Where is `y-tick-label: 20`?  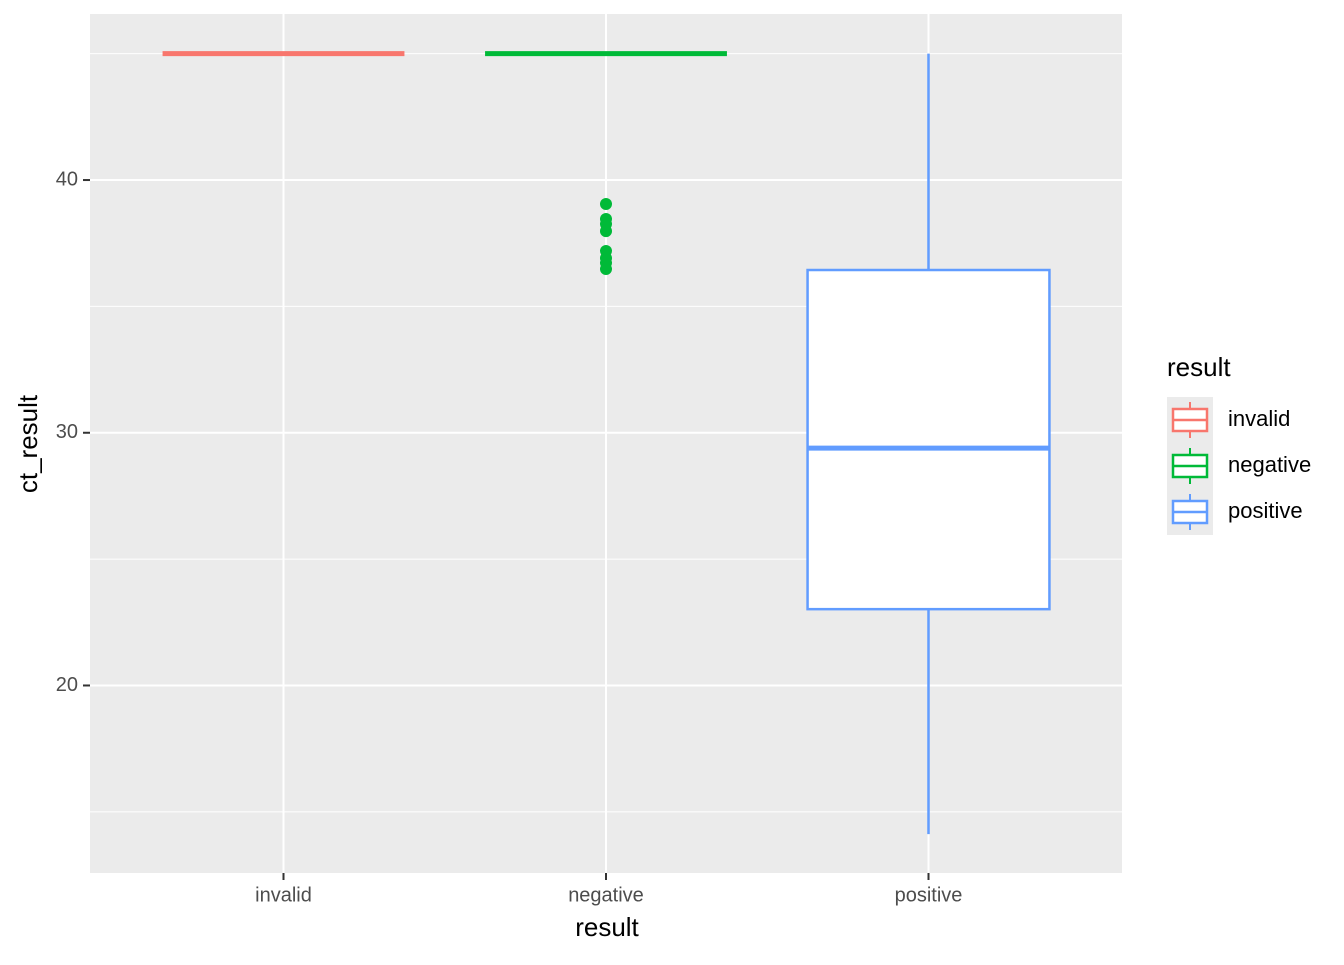
y-tick-label: 20 is located at coordinates (67, 685).